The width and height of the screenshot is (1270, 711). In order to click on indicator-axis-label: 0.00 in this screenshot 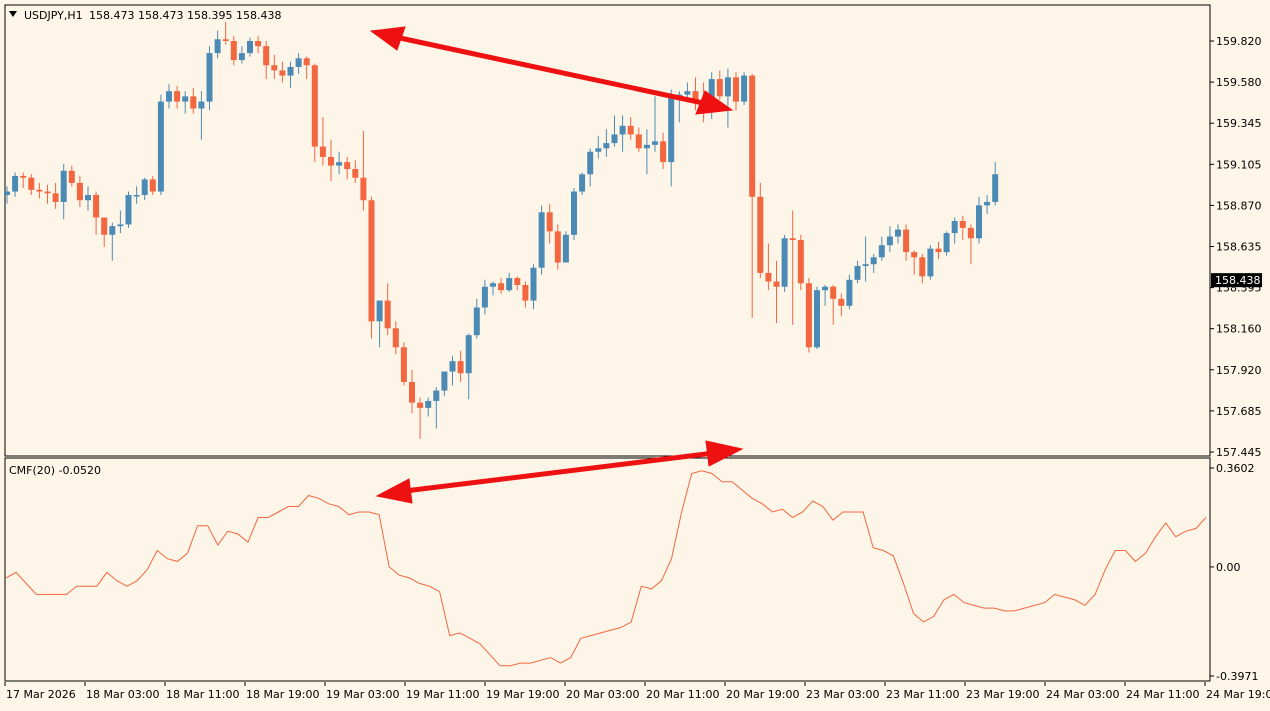, I will do `click(1228, 567)`.